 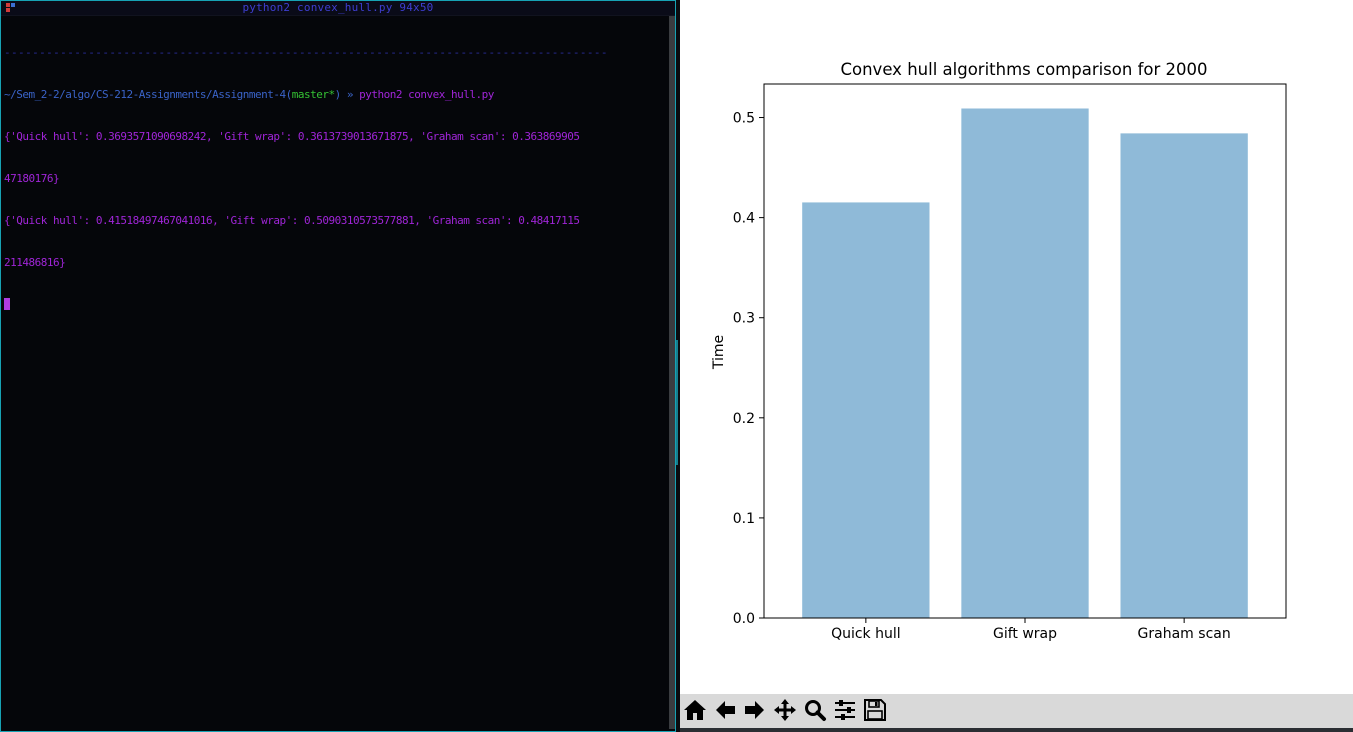 I want to click on zoom-icon, so click(x=815, y=710).